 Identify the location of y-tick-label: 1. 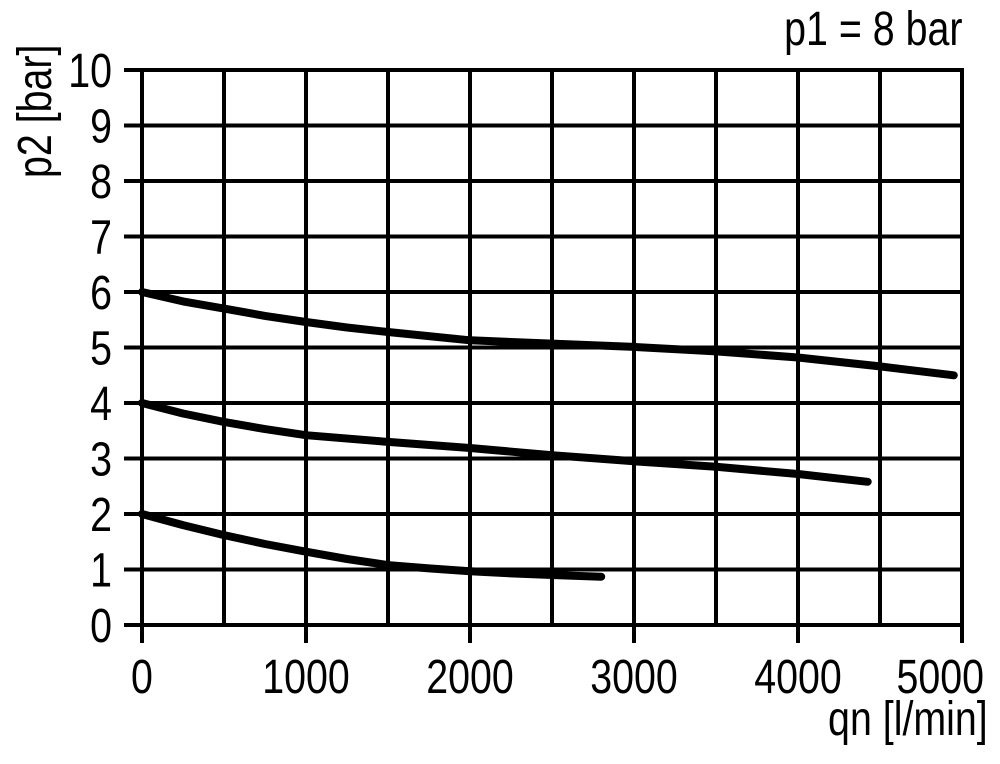
(101, 571).